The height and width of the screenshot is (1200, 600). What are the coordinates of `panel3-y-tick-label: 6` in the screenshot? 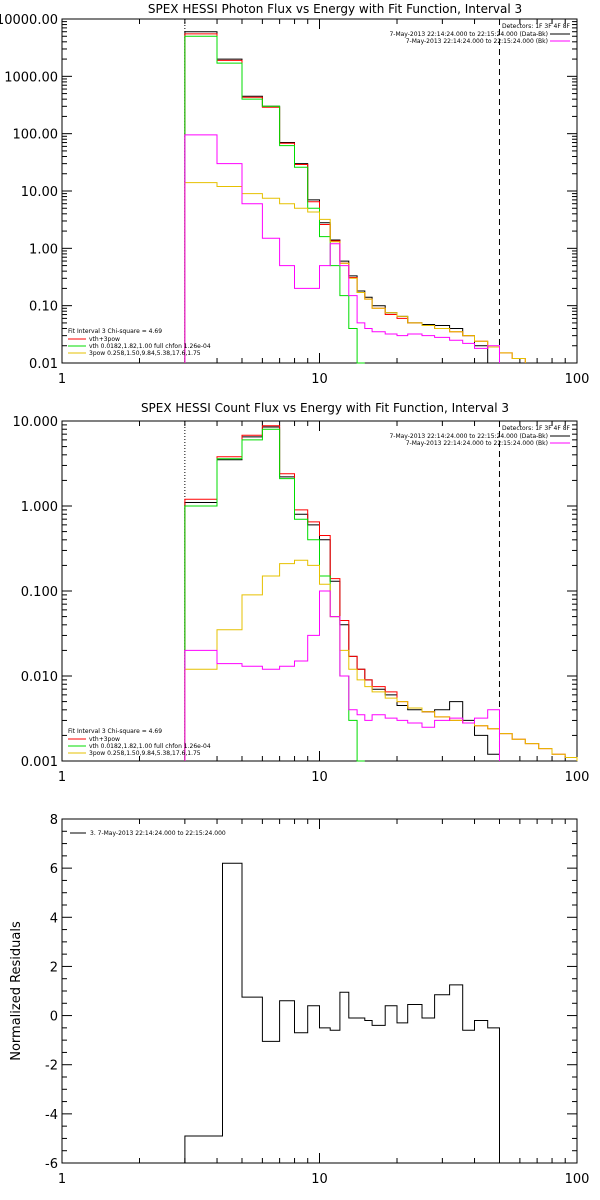 It's located at (54, 869).